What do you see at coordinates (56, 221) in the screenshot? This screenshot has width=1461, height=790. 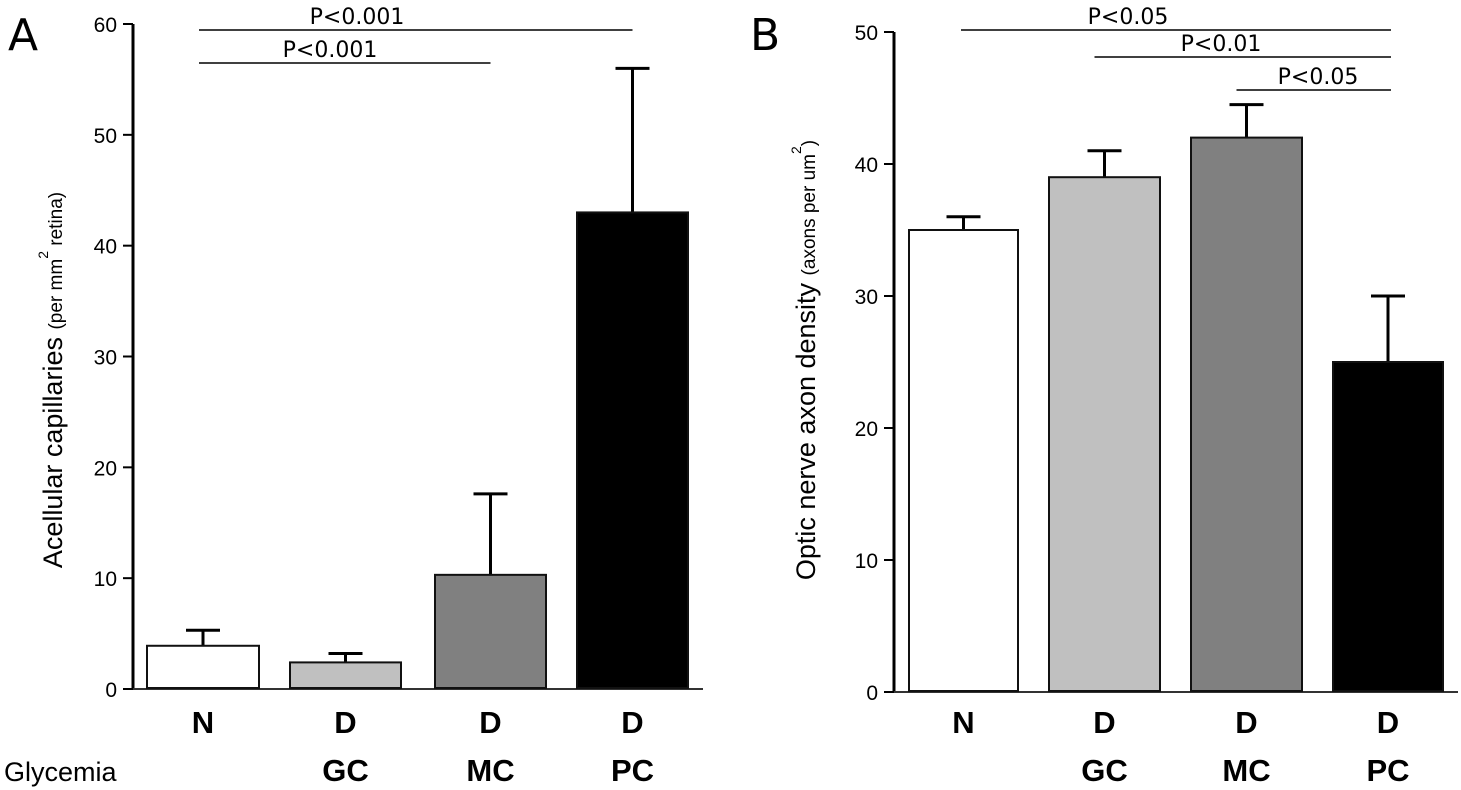 I see `y-axis-label-unit-end: retina)` at bounding box center [56, 221].